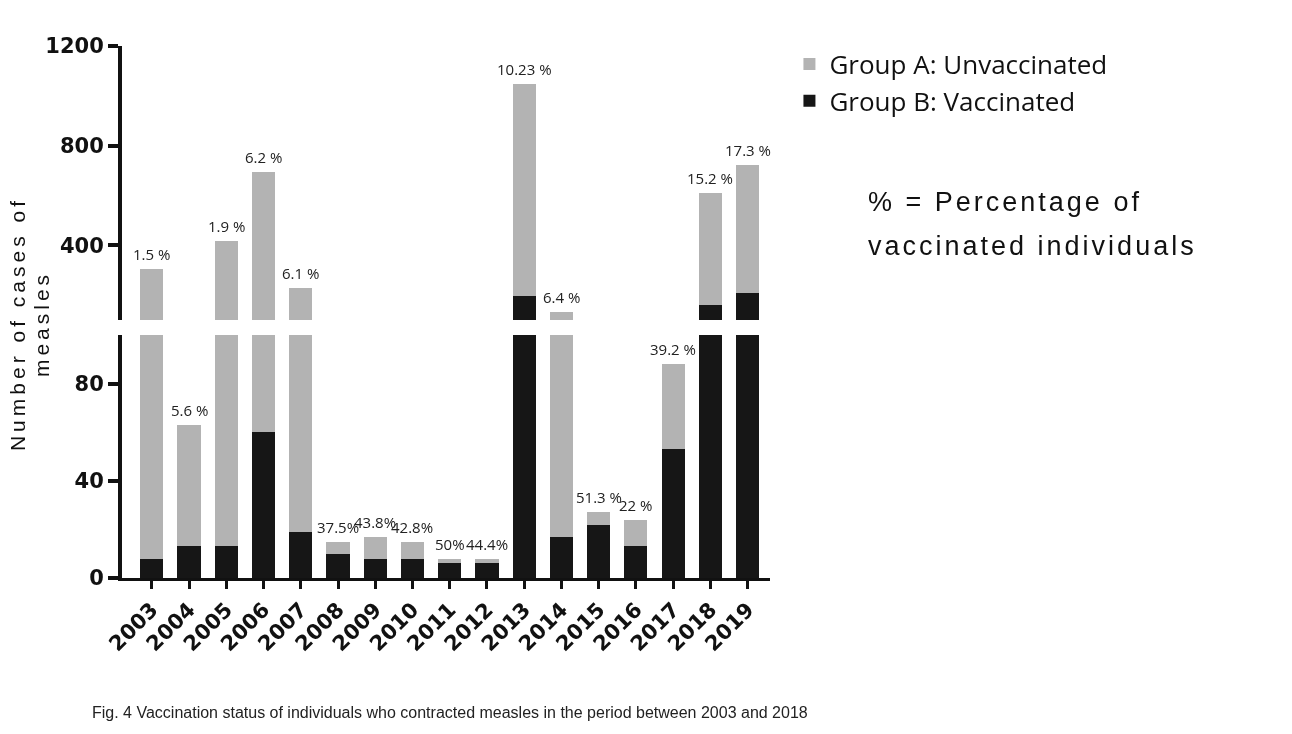 This screenshot has width=1292, height=734. I want to click on annotation: 6.4 %, so click(562, 297).